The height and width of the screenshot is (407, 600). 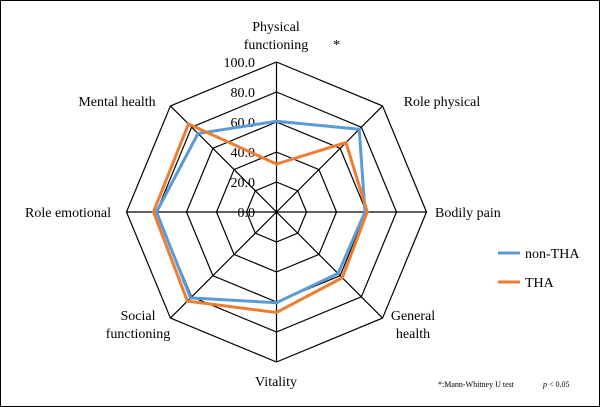 I want to click on axis-label: Vitality, so click(x=276, y=382).